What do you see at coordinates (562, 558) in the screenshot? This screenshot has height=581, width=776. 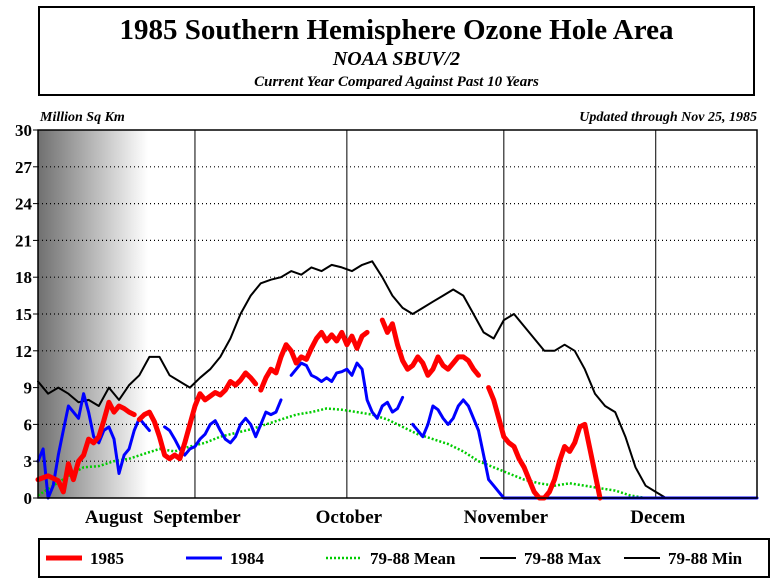 I see `legend-label: 79-88 Max` at bounding box center [562, 558].